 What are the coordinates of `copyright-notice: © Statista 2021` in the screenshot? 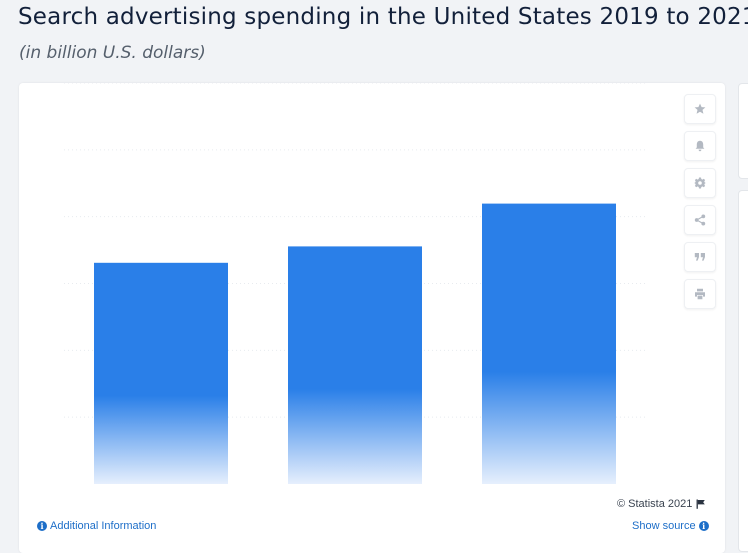 It's located at (661, 504).